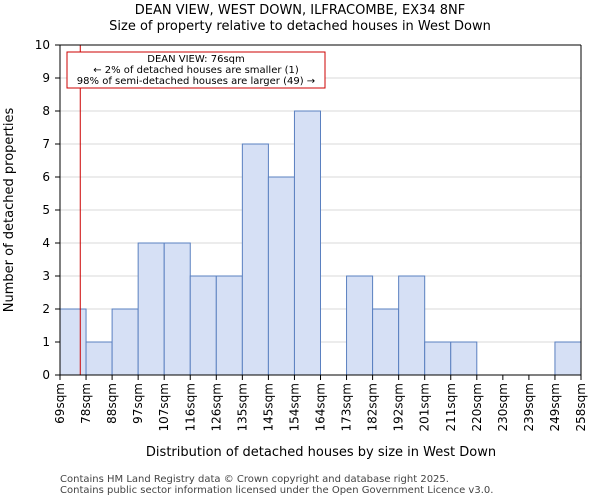 Image resolution: width=600 pixels, height=500 pixels. What do you see at coordinates (46, 177) in the screenshot?
I see `y-tick-label: 6` at bounding box center [46, 177].